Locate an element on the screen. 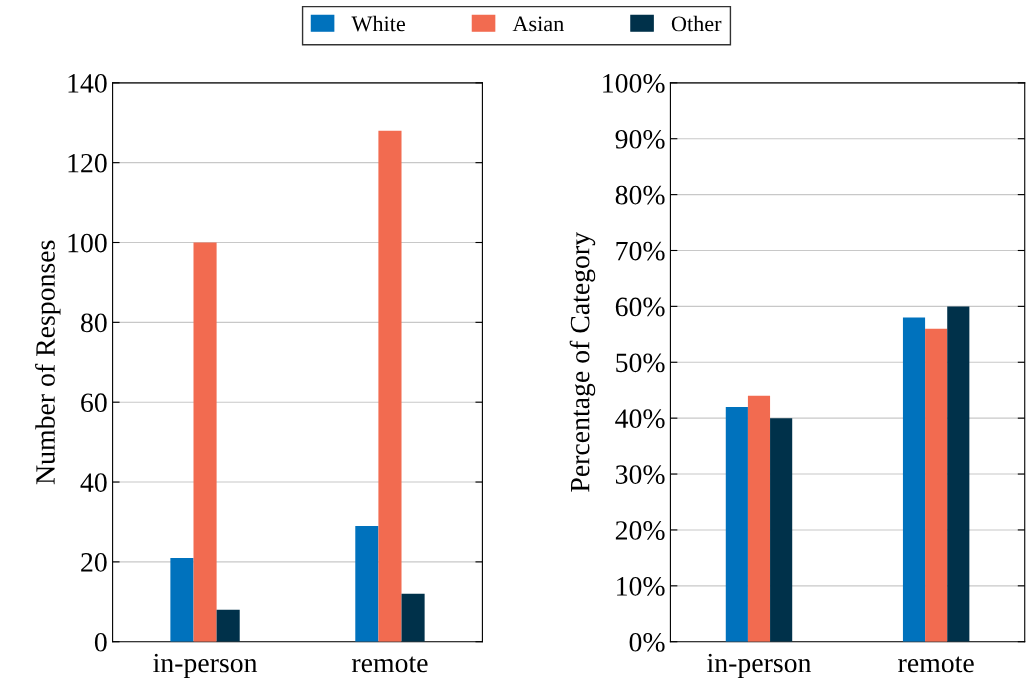  y-tick-label: 80% is located at coordinates (640, 195).